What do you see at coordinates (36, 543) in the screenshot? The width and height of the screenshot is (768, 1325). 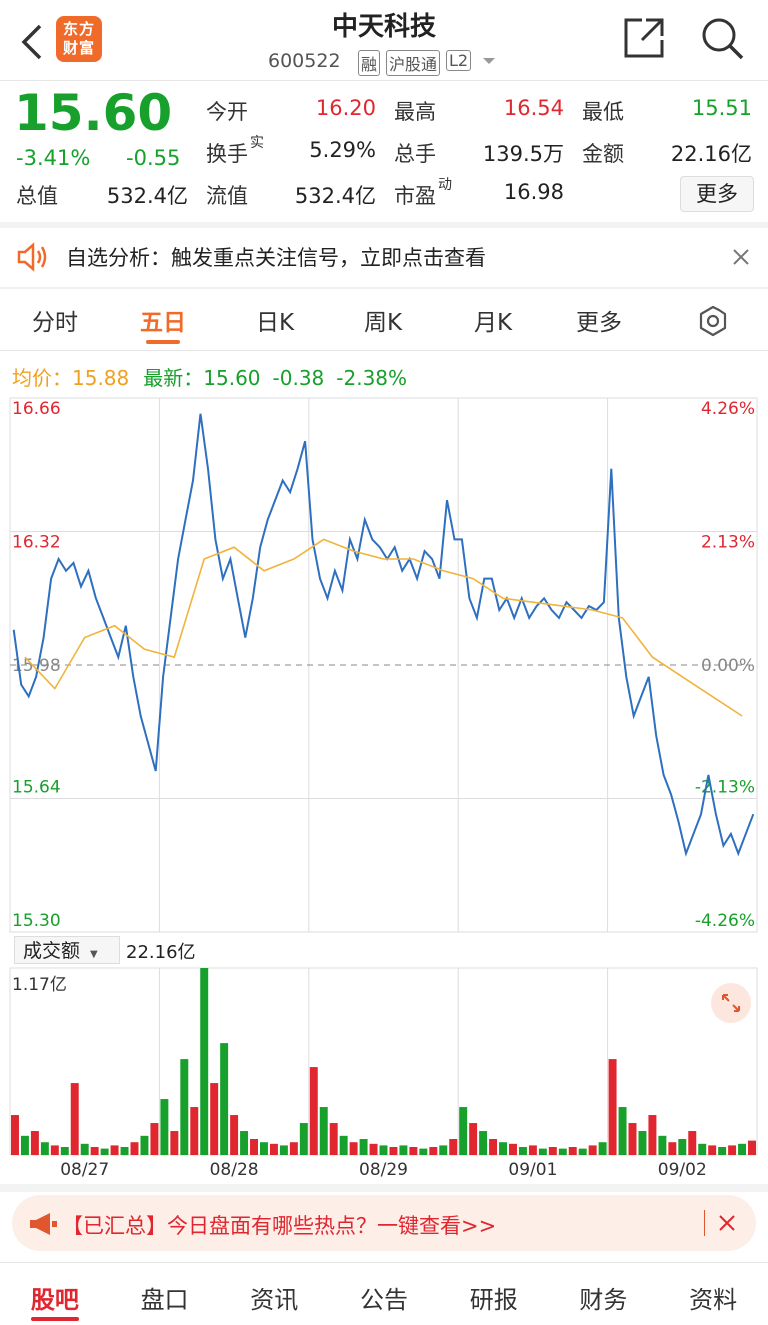 I see `y-tick-label: 16.32` at bounding box center [36, 543].